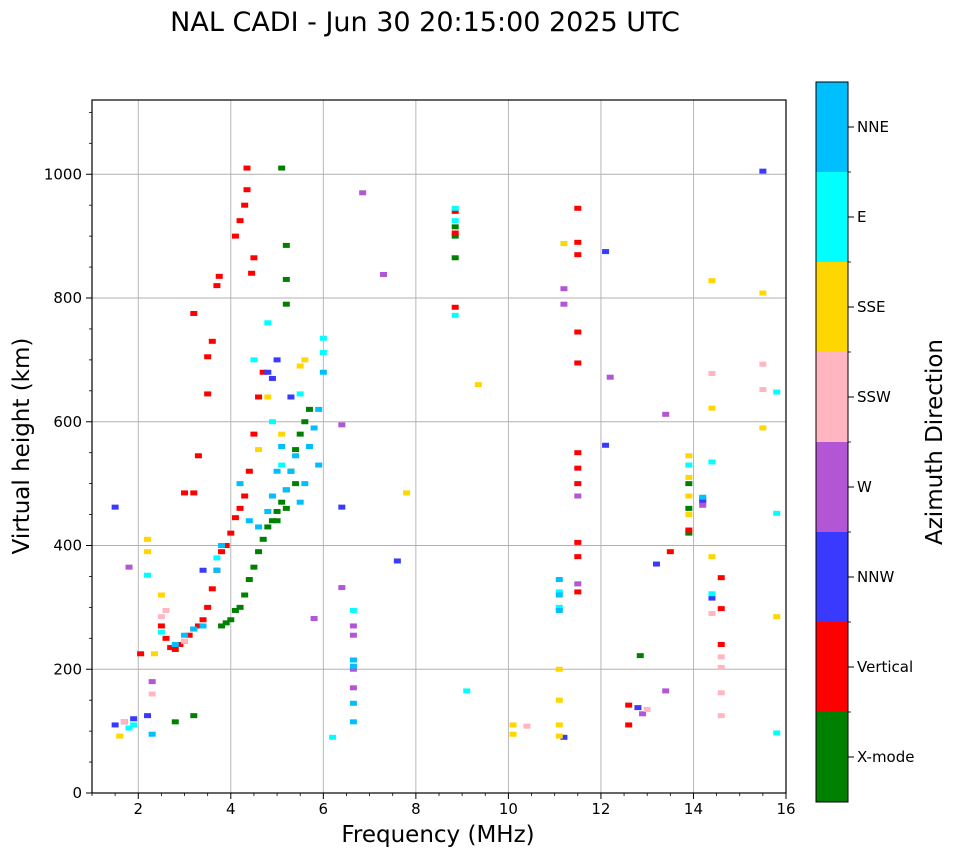 The width and height of the screenshot is (958, 857). What do you see at coordinates (861, 217) in the screenshot?
I see `colorbar-tick-label: E` at bounding box center [861, 217].